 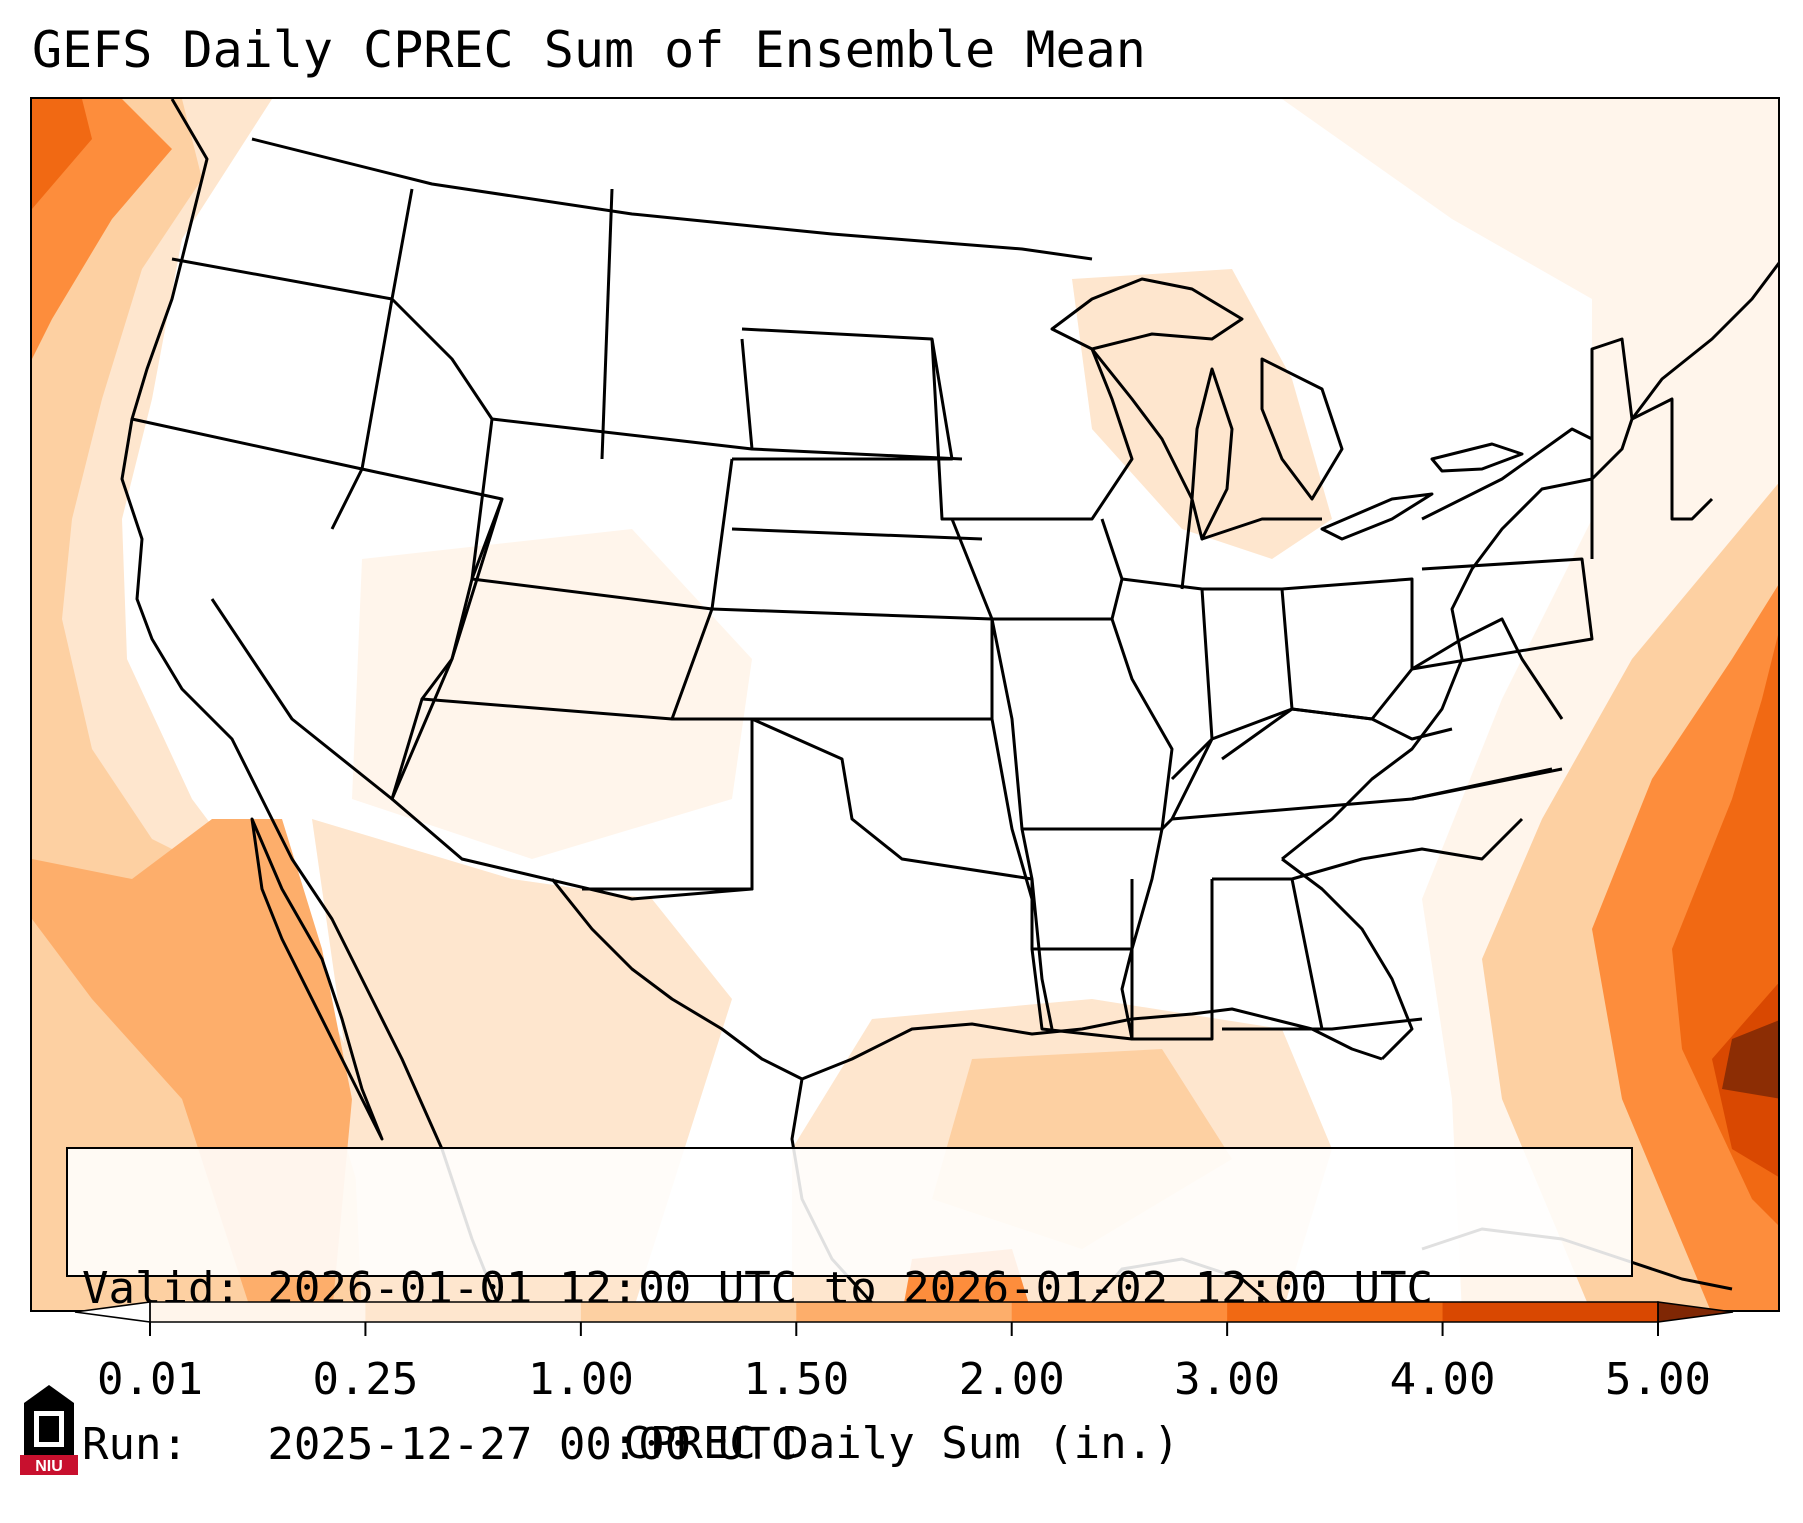 What do you see at coordinates (1695, 1312) in the screenshot?
I see `colorbar-over-arrow` at bounding box center [1695, 1312].